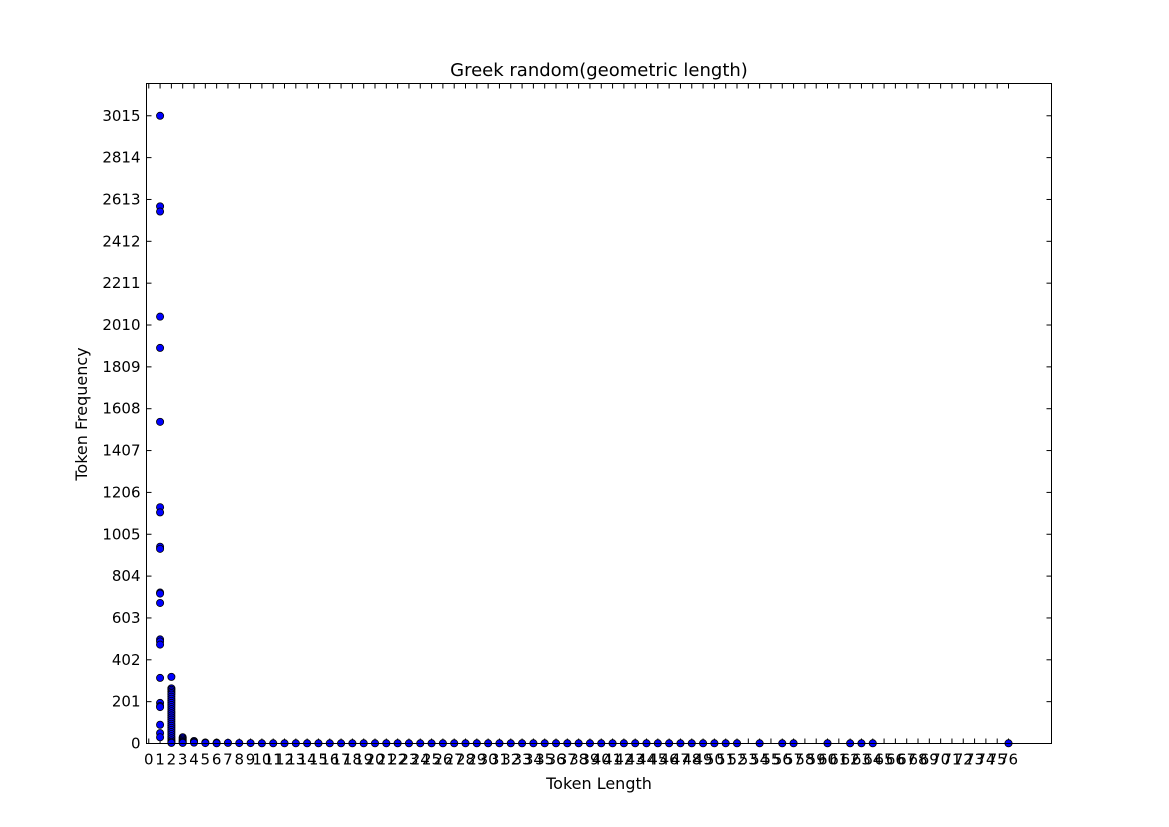 This screenshot has height=827, width=1169. I want to click on y-tick-label: 1608, so click(121, 409).